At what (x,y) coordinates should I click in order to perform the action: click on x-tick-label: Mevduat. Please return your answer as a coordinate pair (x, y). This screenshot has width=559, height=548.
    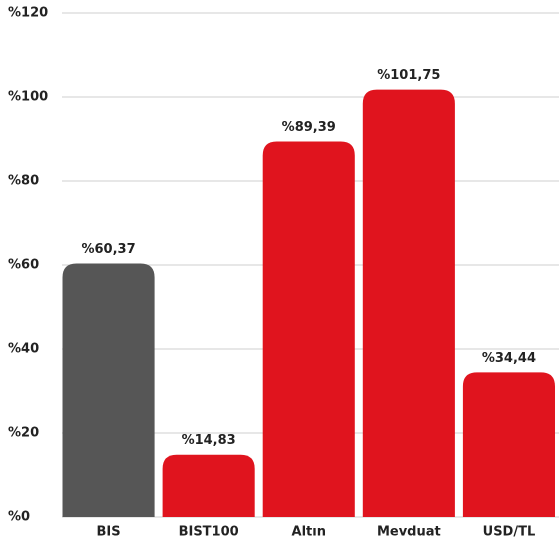
    Looking at the image, I should click on (409, 532).